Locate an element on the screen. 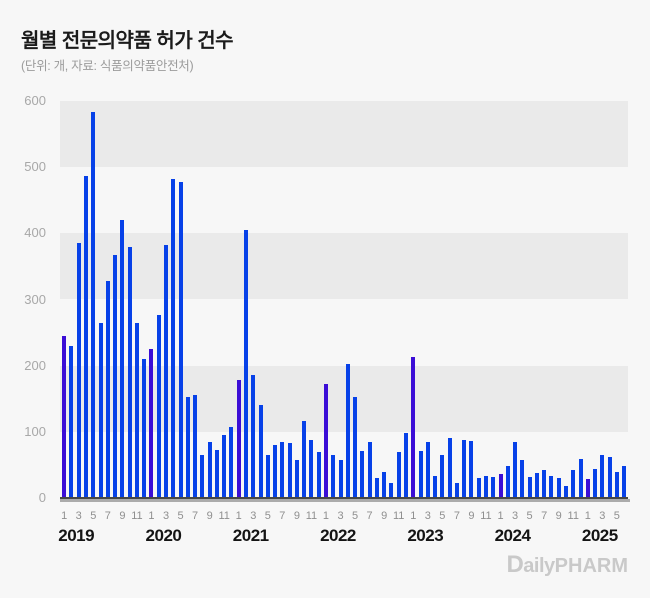 The width and height of the screenshot is (650, 598). x-tick-2022-5: 5 is located at coordinates (355, 516).